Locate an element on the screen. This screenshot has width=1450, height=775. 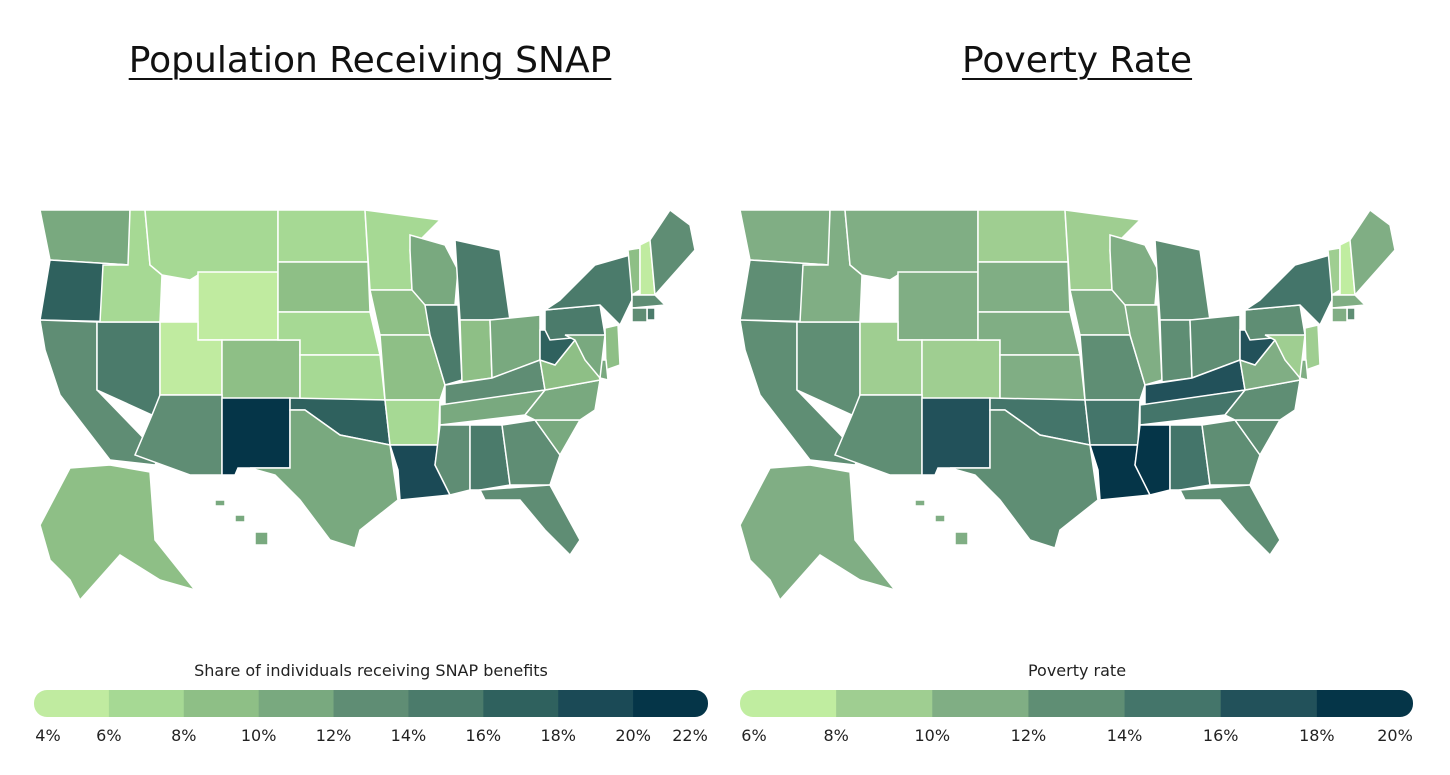
left-state-sd is located at coordinates (324, 287).